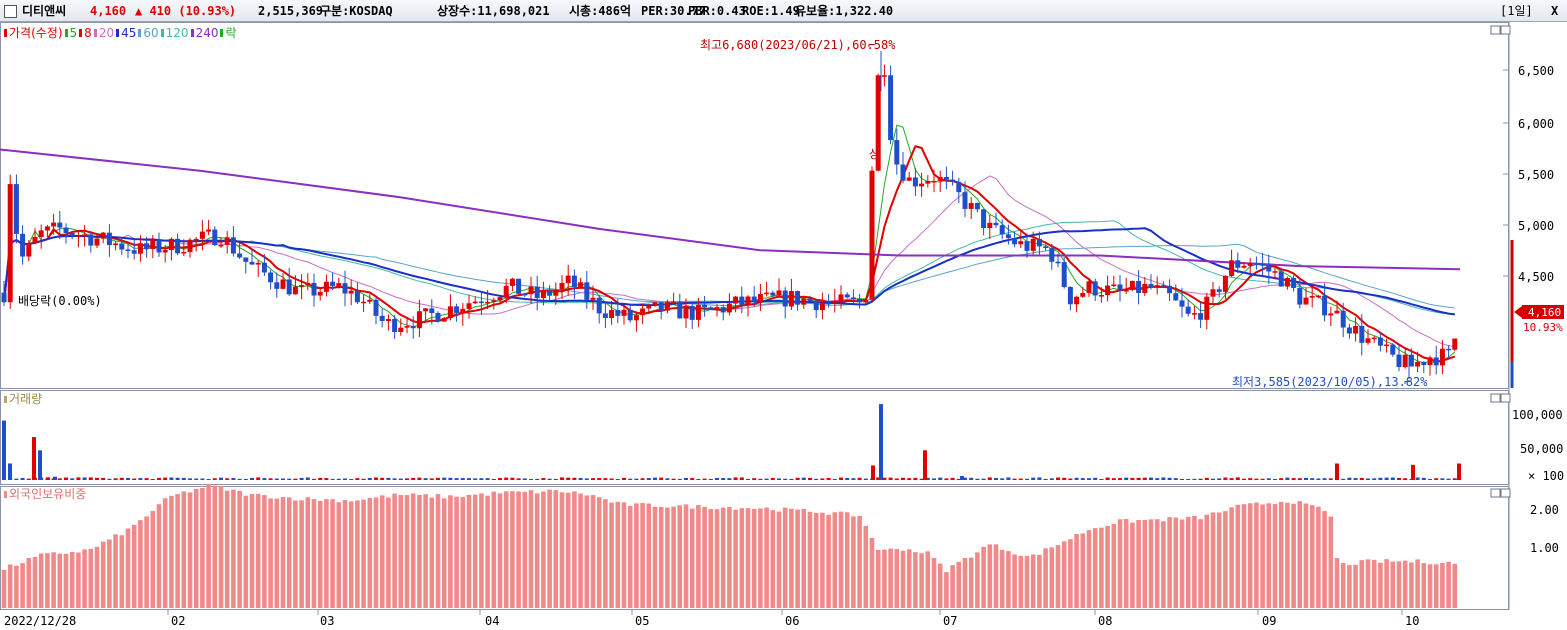 This screenshot has height=630, width=1567. Describe the element at coordinates (1543, 312) in the screenshot. I see `last-price-tag` at that location.